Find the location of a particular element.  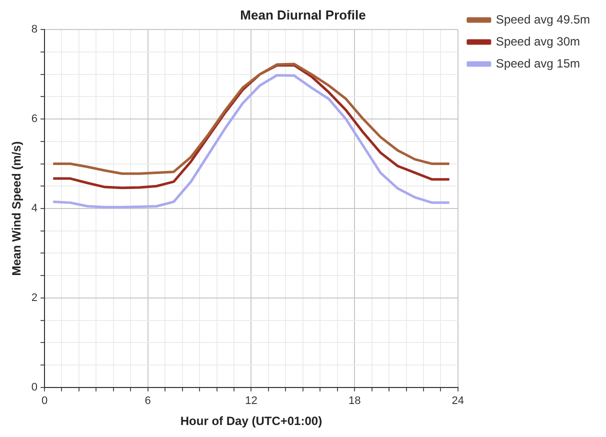

legend-label: Speed avg 15m is located at coordinates (538, 63).